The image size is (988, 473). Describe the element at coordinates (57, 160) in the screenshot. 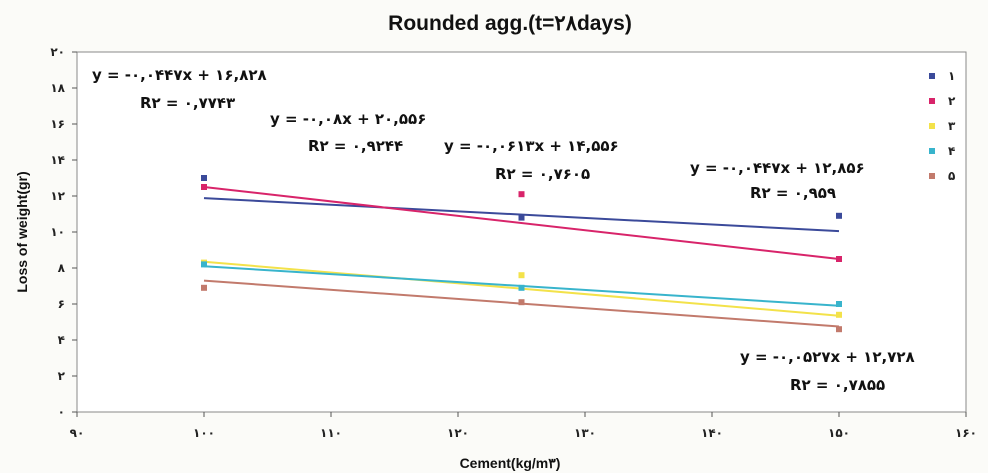

I see `y-tick-label: ۱۴` at that location.